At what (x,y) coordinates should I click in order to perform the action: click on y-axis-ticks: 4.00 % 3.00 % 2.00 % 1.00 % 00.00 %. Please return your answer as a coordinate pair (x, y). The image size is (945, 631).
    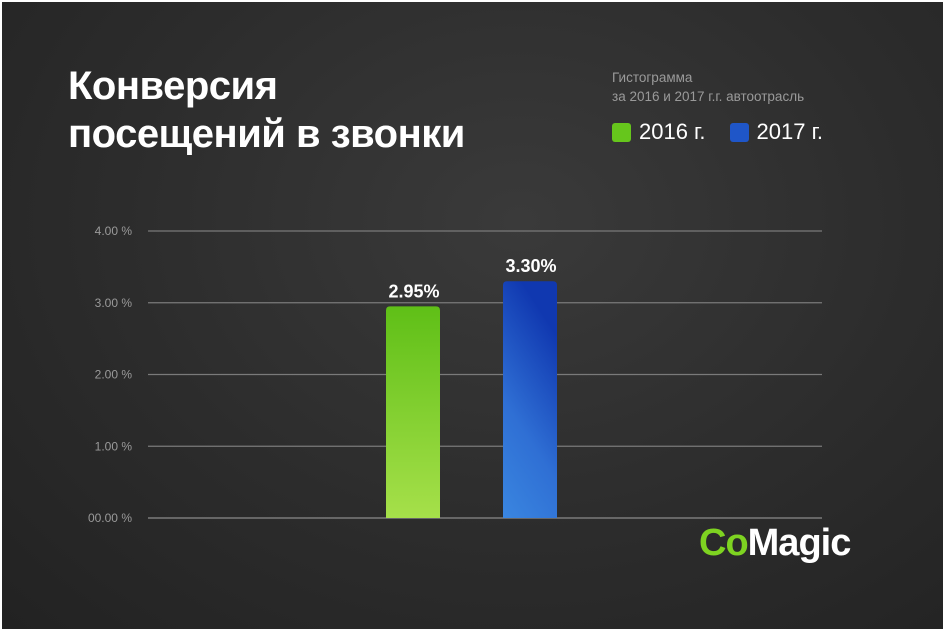
    Looking at the image, I should click on (110, 374).